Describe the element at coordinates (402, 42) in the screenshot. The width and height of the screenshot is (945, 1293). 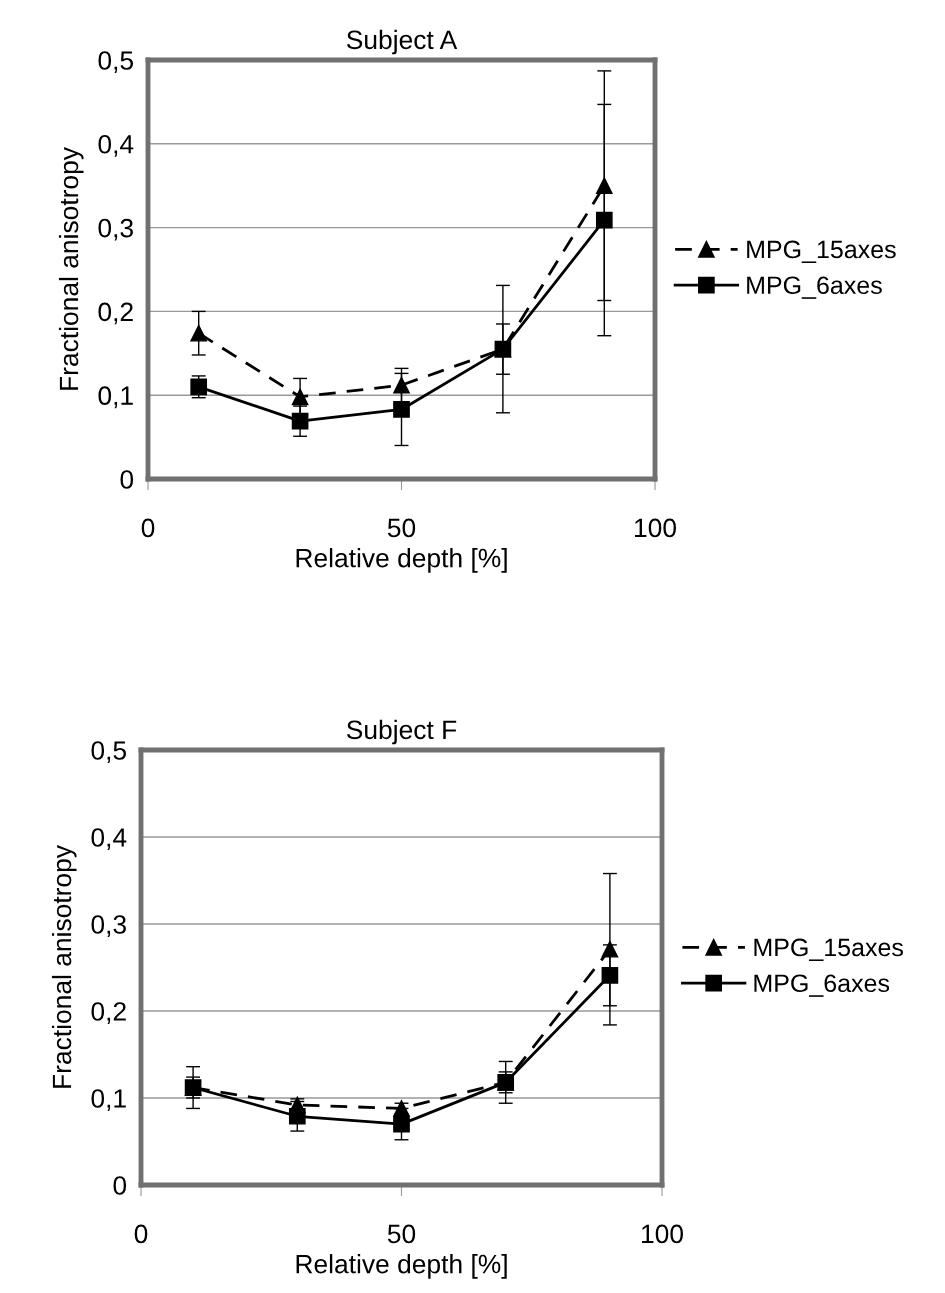
I see `chart-title: Subject A` at that location.